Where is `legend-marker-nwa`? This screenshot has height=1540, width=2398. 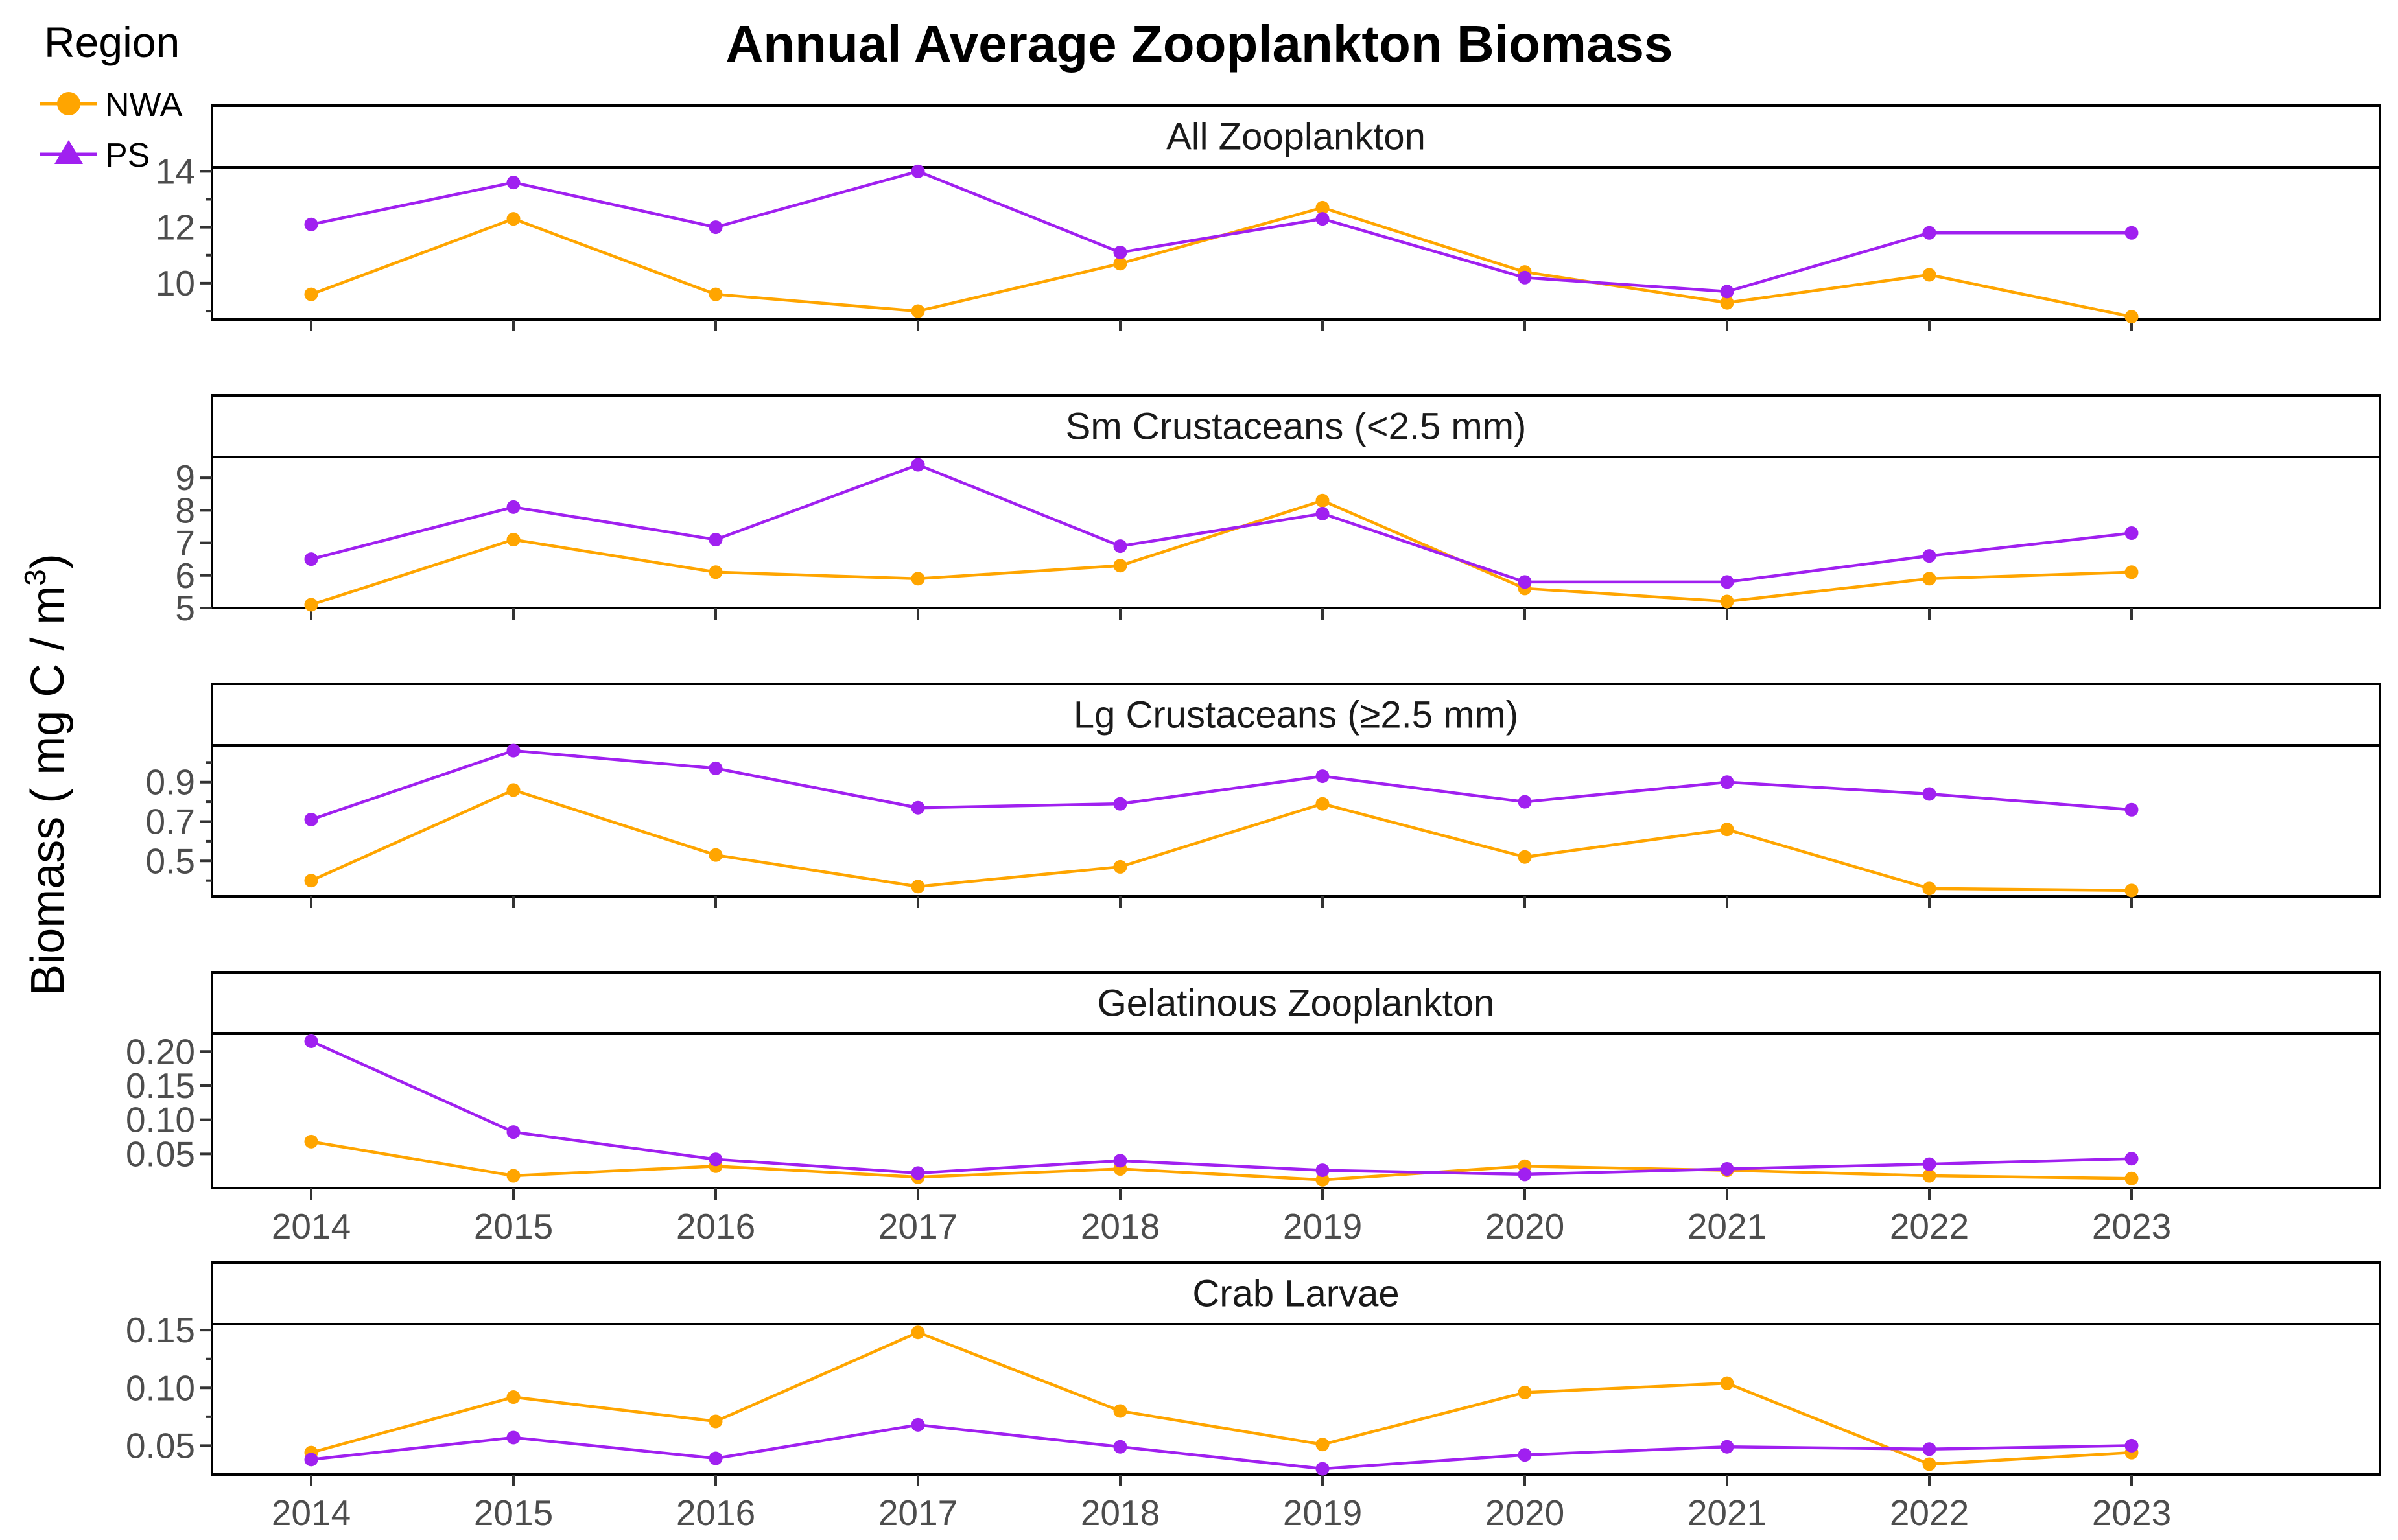 legend-marker-nwa is located at coordinates (68, 103).